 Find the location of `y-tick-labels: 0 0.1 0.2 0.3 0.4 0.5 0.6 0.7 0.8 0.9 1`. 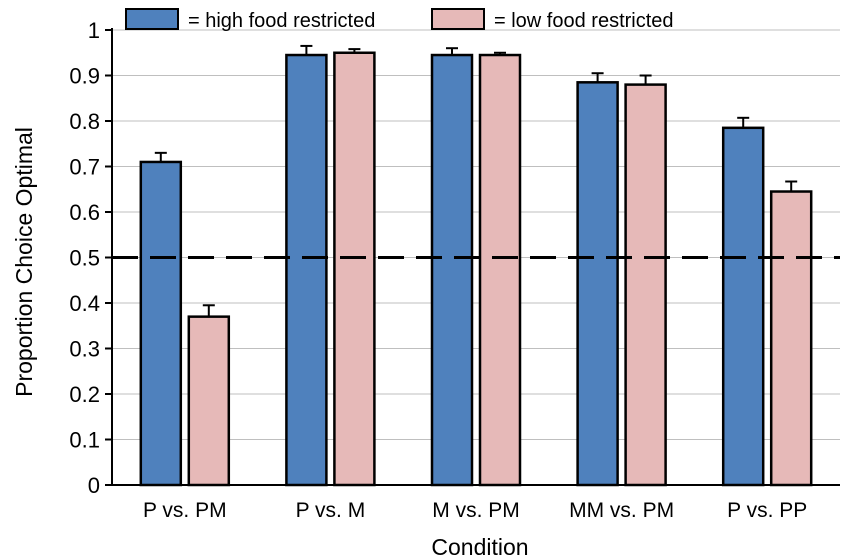

y-tick-labels: 0 0.1 0.2 0.3 0.4 0.5 0.6 0.7 0.8 0.9 1 is located at coordinates (90, 258).